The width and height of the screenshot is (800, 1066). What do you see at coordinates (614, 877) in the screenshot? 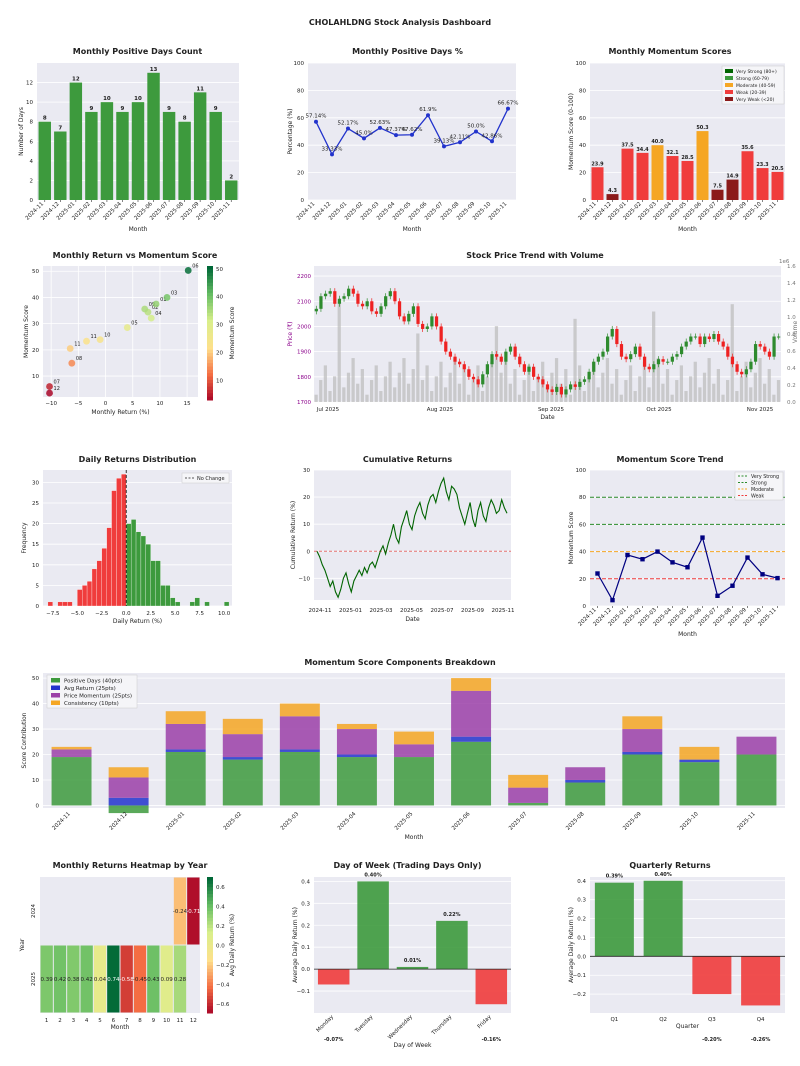
I see `quarterly-bar-label: 0.39%` at bounding box center [614, 877].